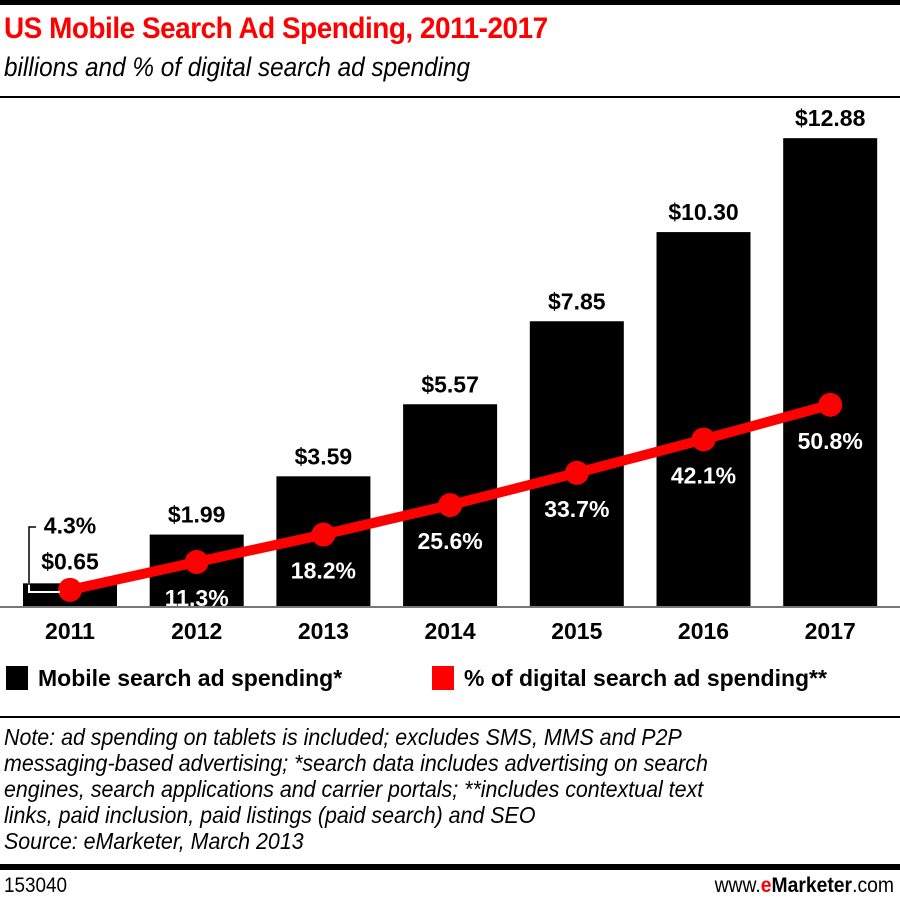 This screenshot has height=900, width=900. What do you see at coordinates (450, 717) in the screenshot?
I see `note-rule` at bounding box center [450, 717].